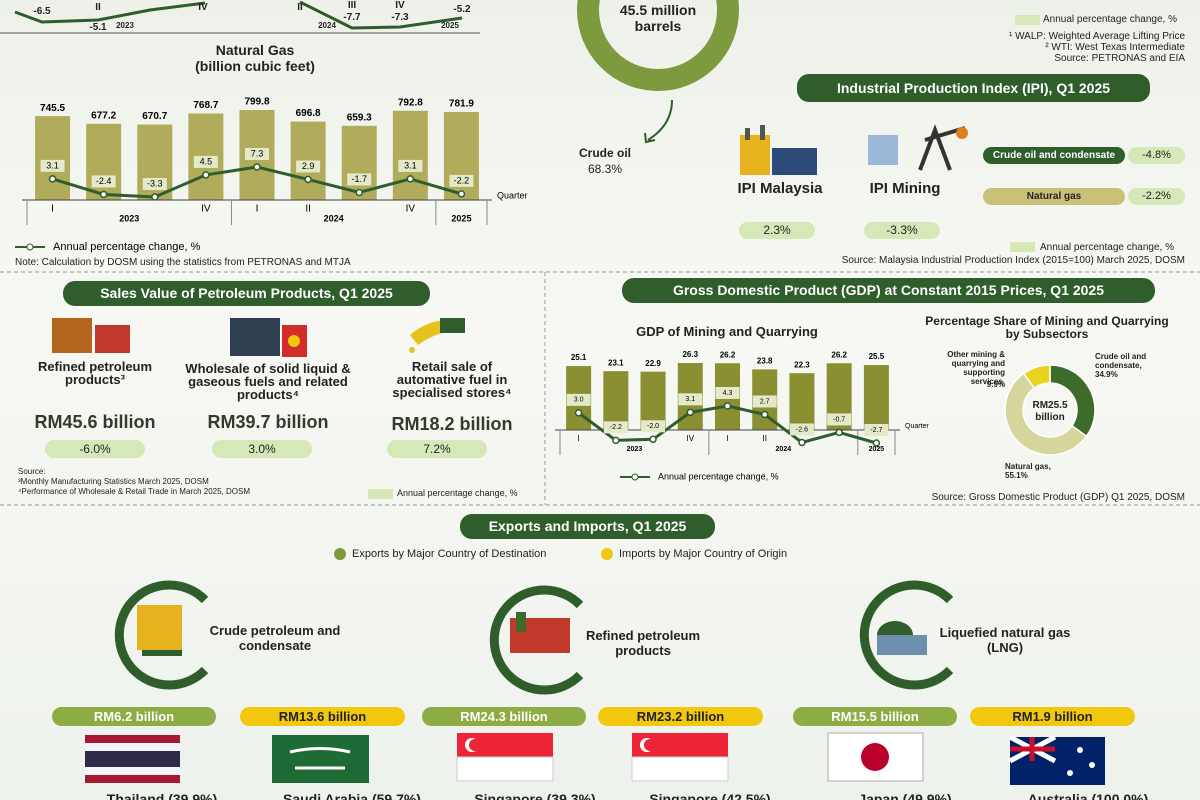 This screenshot has height=800, width=1200. What do you see at coordinates (905, 188) in the screenshot?
I see `ipi-label: IPI Mining` at bounding box center [905, 188].